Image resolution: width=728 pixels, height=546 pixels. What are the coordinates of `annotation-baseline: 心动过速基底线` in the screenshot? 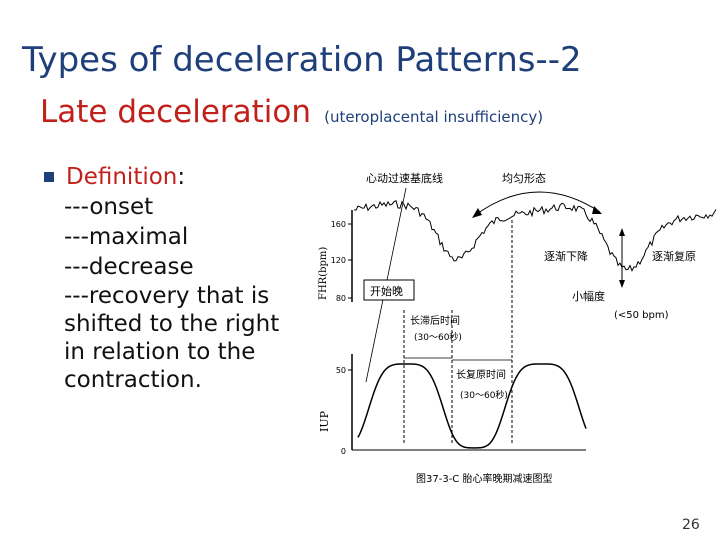 It's located at (404, 178).